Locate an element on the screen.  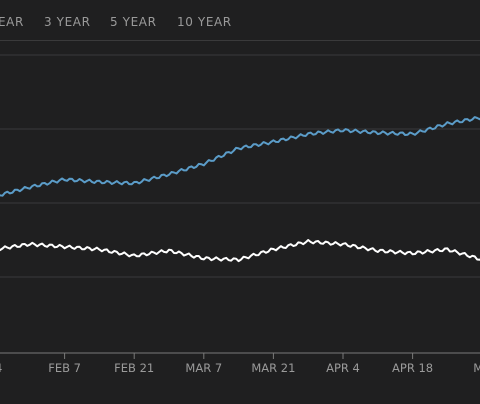
x-tick-label: 24 is located at coordinates (1, 368).